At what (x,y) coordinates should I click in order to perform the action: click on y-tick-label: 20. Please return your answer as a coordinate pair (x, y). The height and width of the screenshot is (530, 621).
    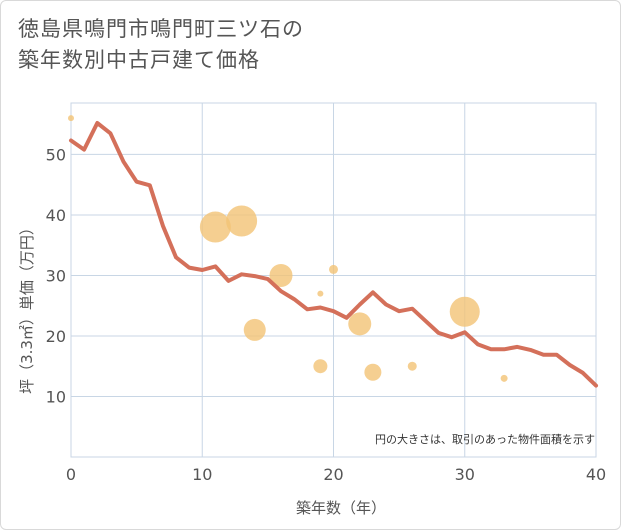
    Looking at the image, I should click on (56, 336).